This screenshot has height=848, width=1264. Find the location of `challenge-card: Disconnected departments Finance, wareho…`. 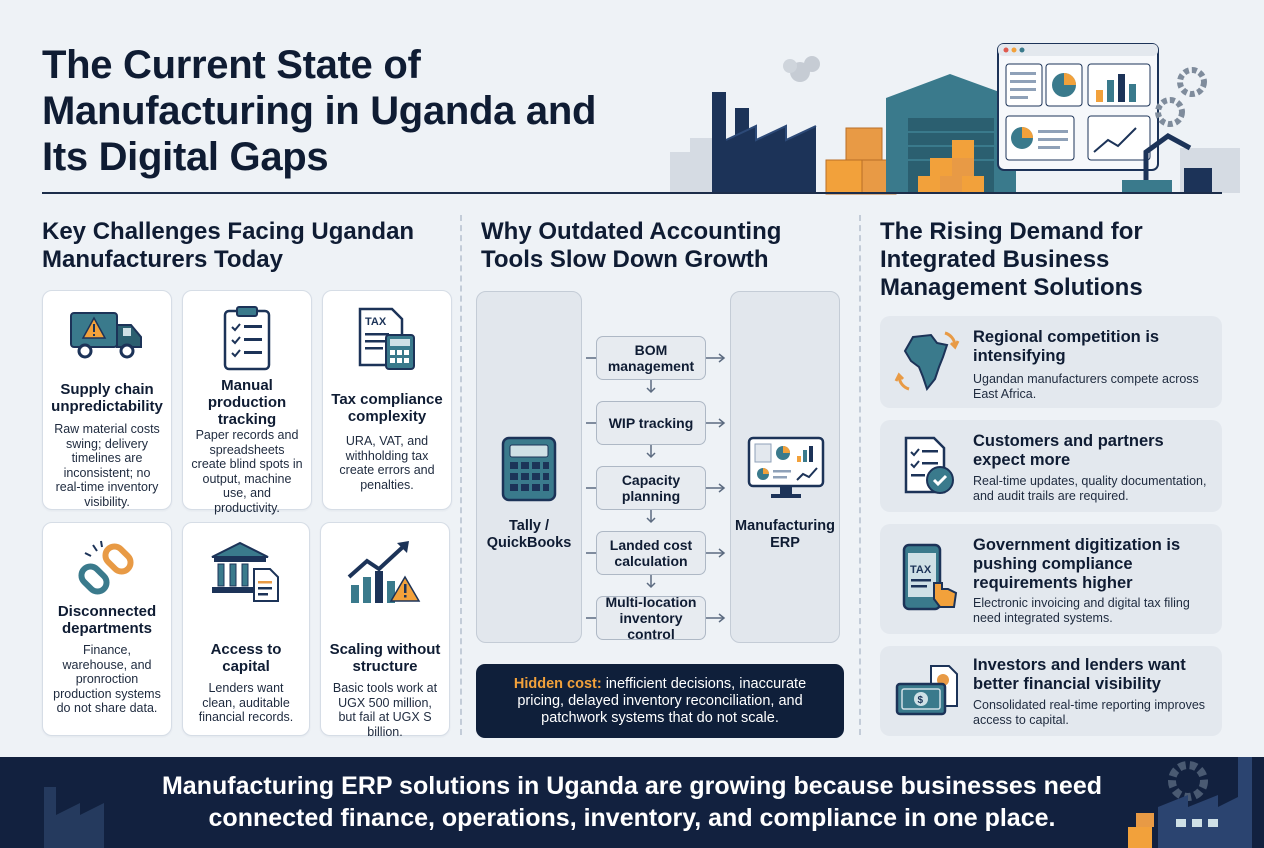

challenge-card: Disconnected departments Finance, wareho… is located at coordinates (107, 629).